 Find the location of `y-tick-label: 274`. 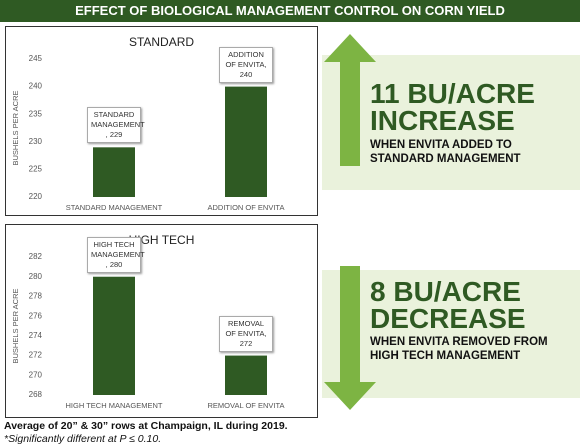

y-tick-label: 274 is located at coordinates (36, 335).